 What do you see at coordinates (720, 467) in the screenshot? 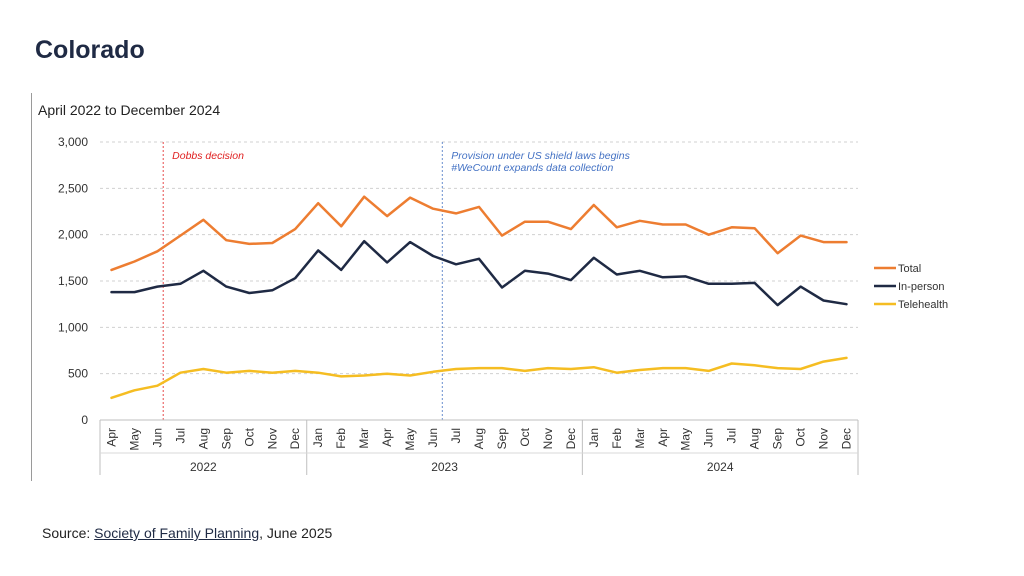
I see `year-label: 2024` at bounding box center [720, 467].